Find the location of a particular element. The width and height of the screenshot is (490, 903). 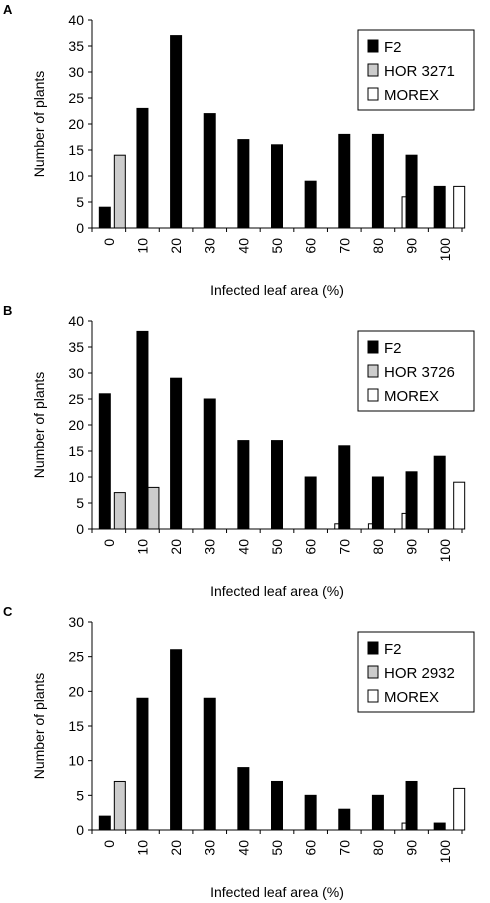

panel-label: B is located at coordinates (7, 310).